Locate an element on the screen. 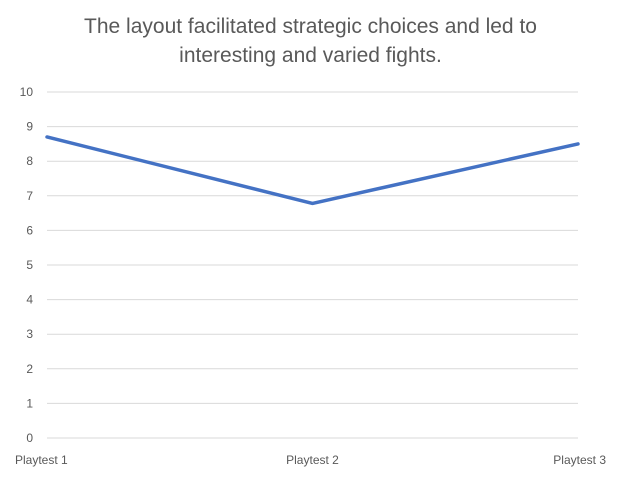 This screenshot has width=621, height=478. y-tick-label: 10 is located at coordinates (27, 92).